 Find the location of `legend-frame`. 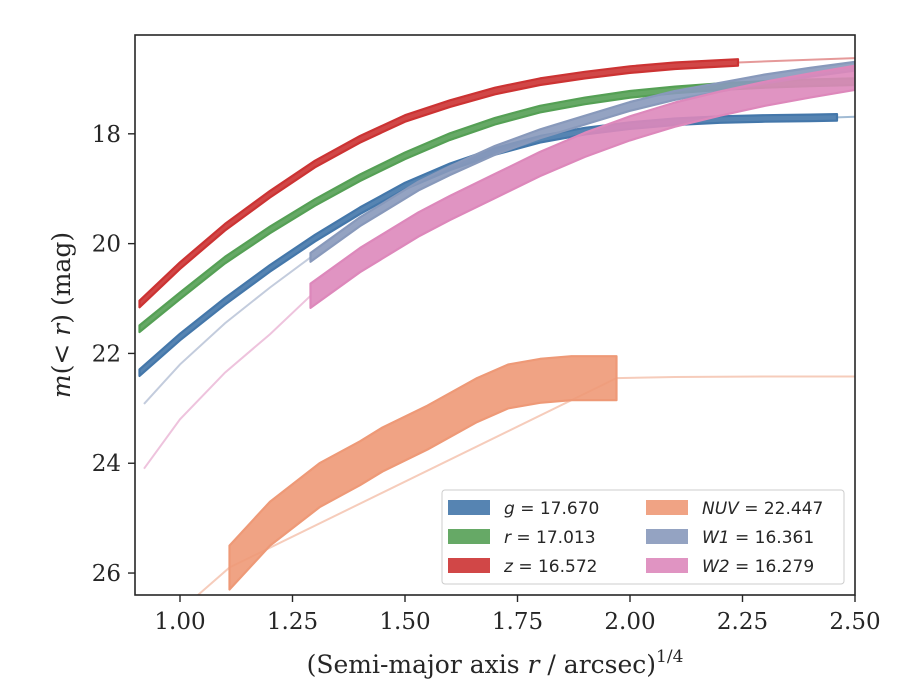

legend-frame is located at coordinates (643, 537).